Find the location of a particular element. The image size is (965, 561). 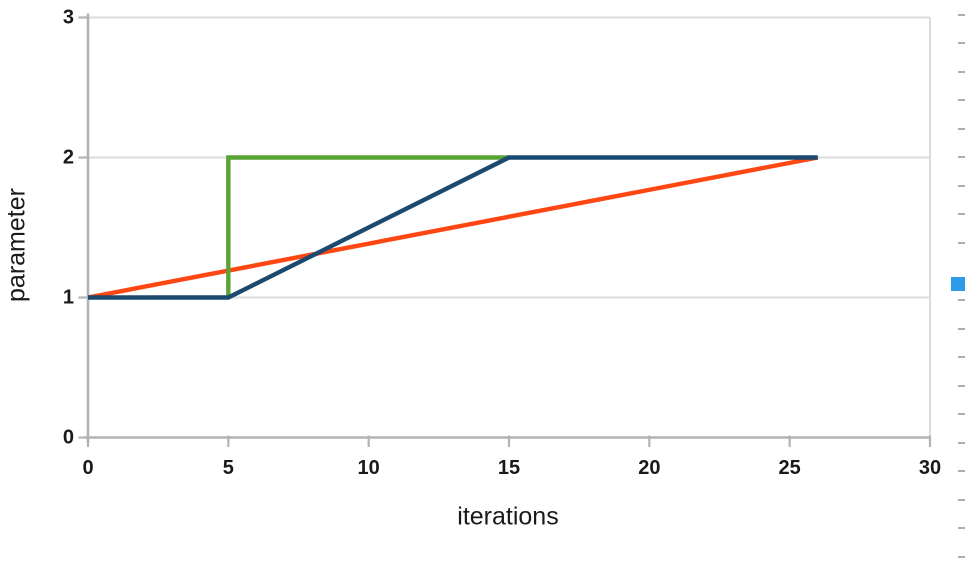

x-tick-label: 0 is located at coordinates (87, 468).